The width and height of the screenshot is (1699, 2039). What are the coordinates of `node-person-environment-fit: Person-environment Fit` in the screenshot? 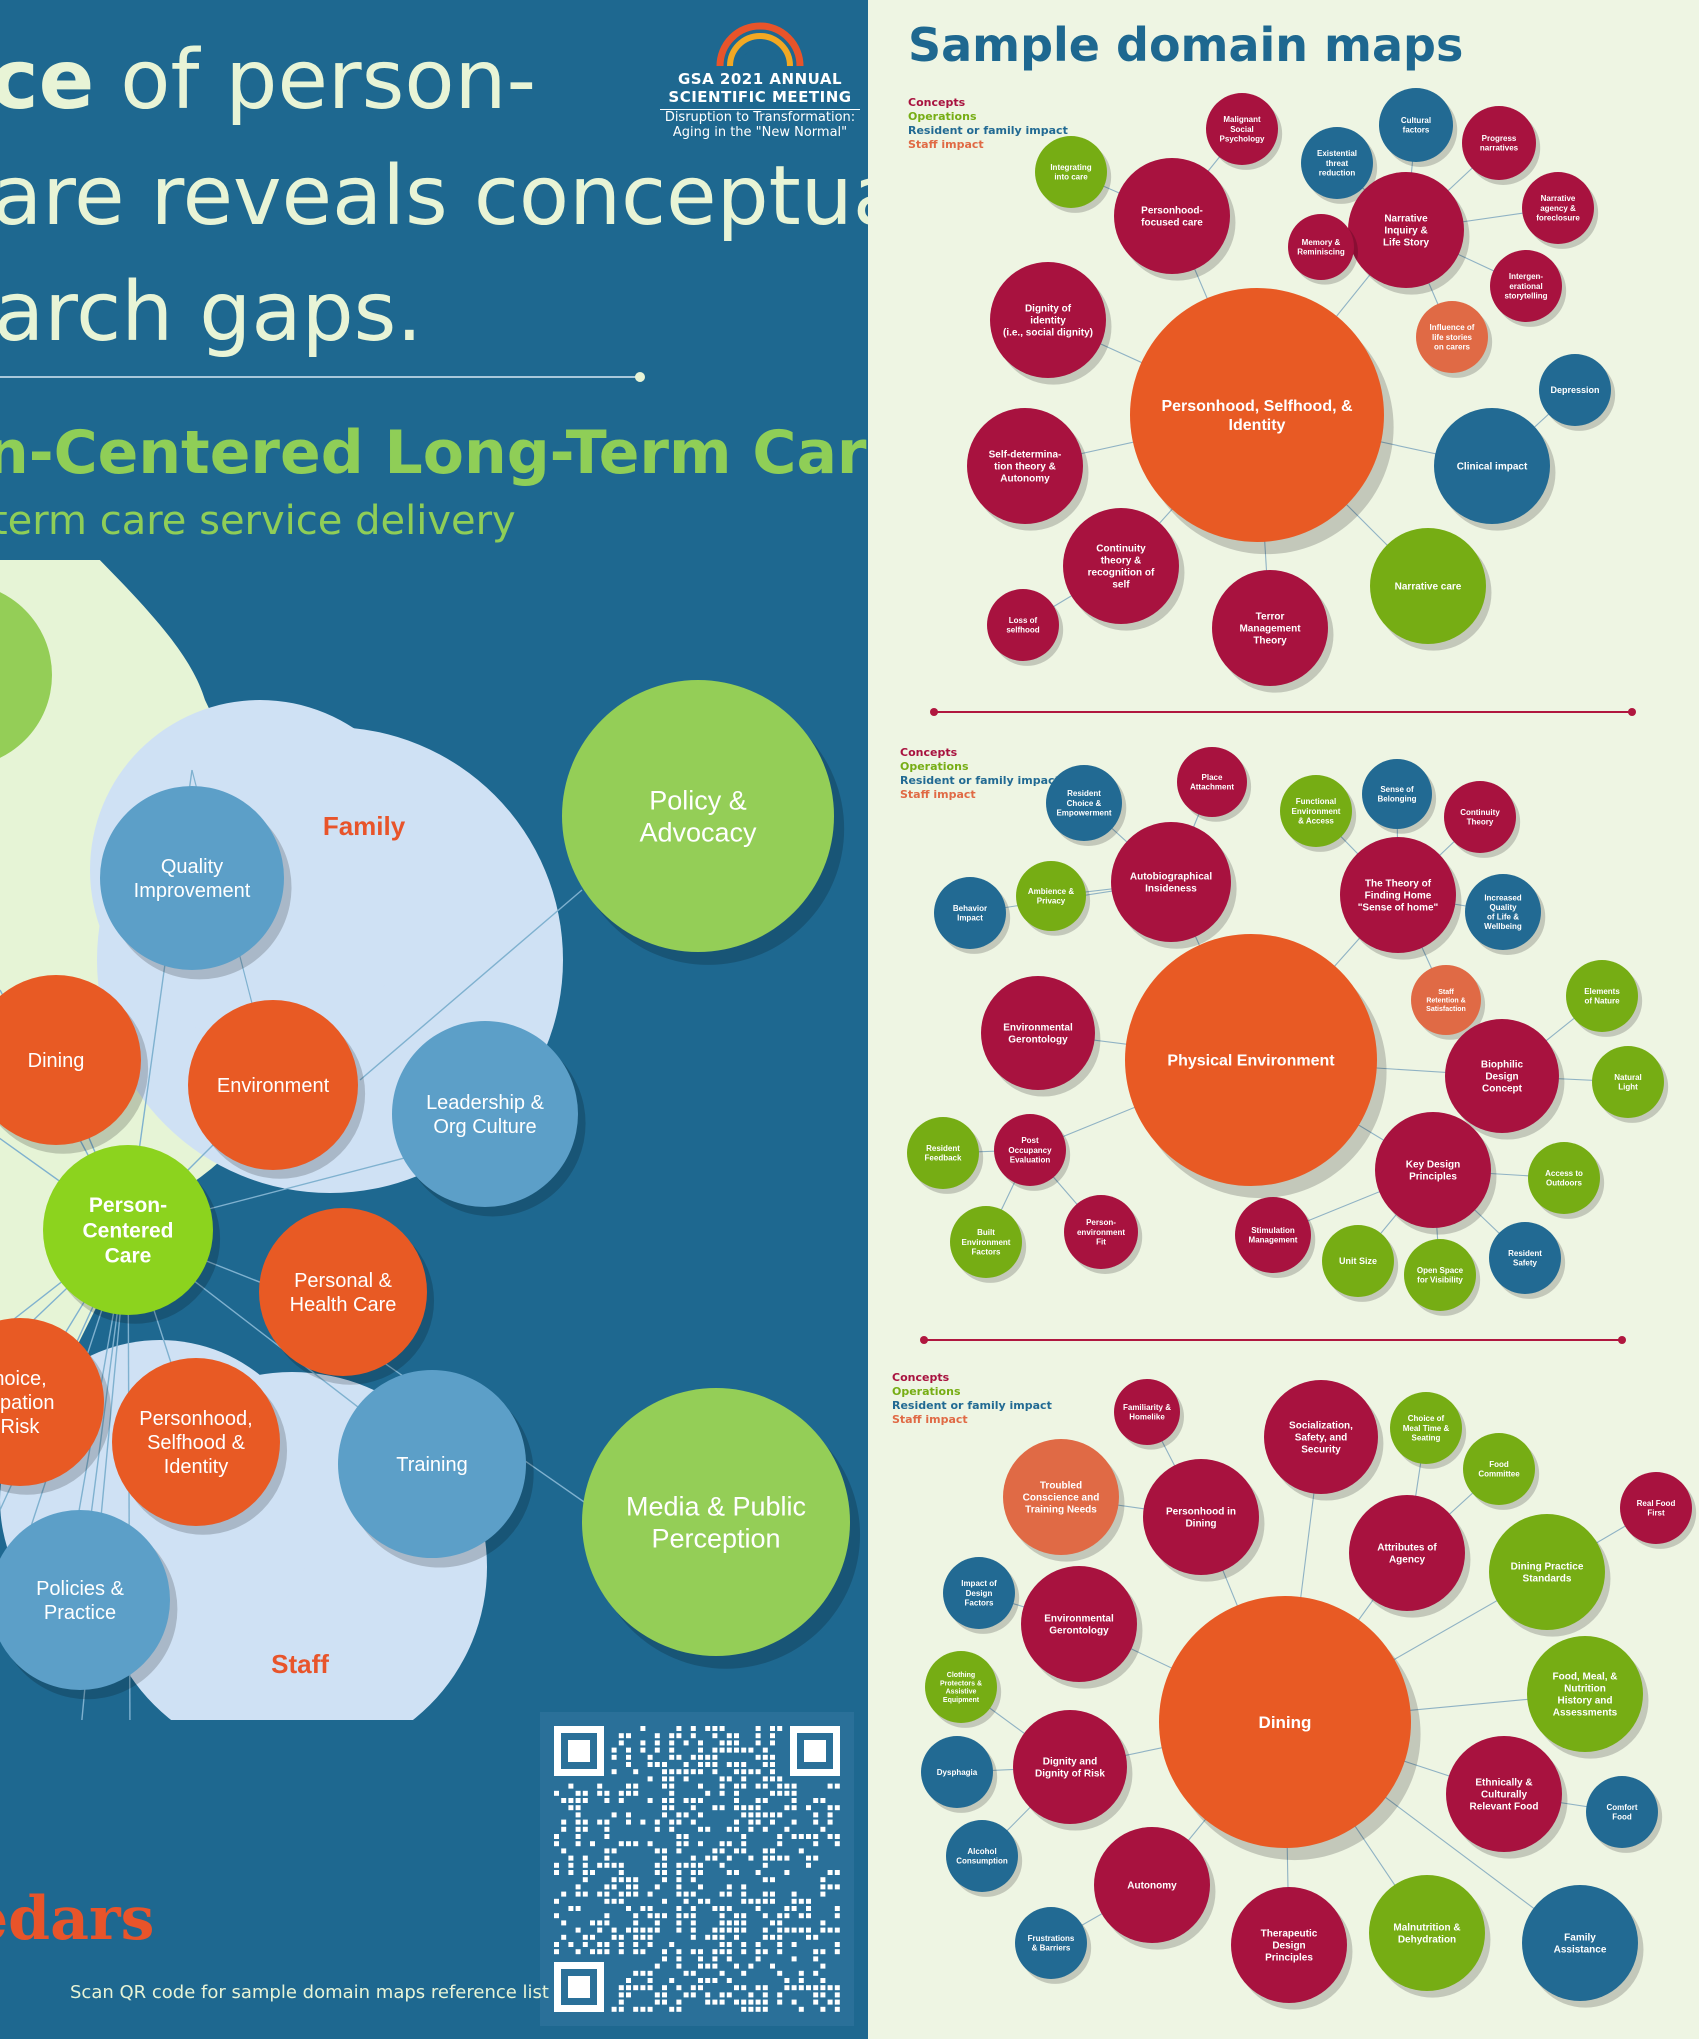 It's located at (1103, 1234).